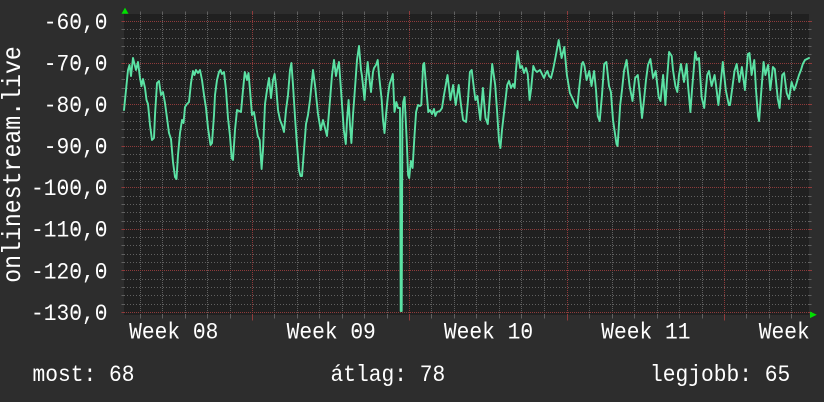 The width and height of the screenshot is (824, 402). I want to click on svg-text: Week 09, so click(331, 331).